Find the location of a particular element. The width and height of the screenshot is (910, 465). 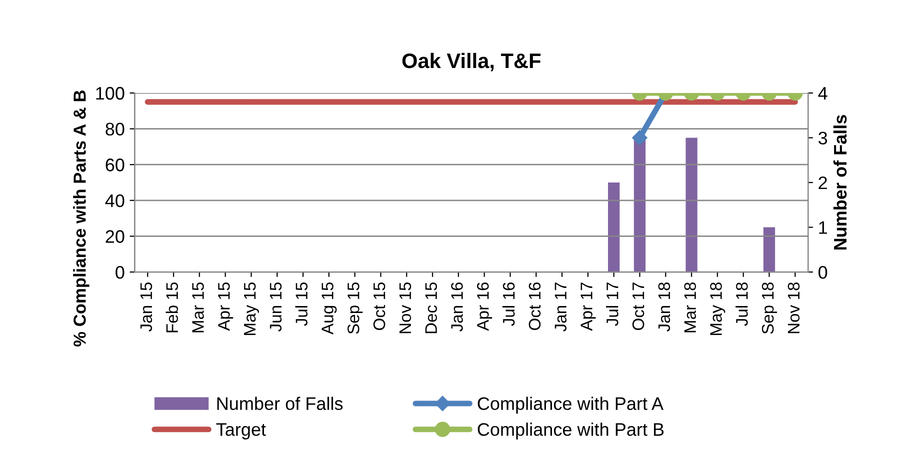

y2-tick-label: 2 is located at coordinates (822, 183).